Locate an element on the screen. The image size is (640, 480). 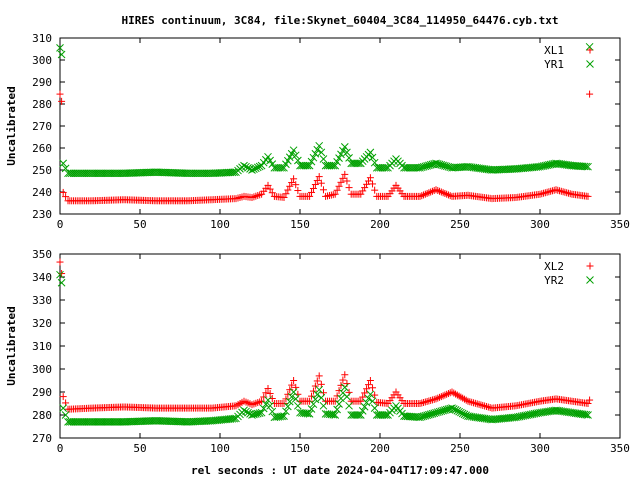
y-tick-label: 280 is located at coordinates (42, 104).